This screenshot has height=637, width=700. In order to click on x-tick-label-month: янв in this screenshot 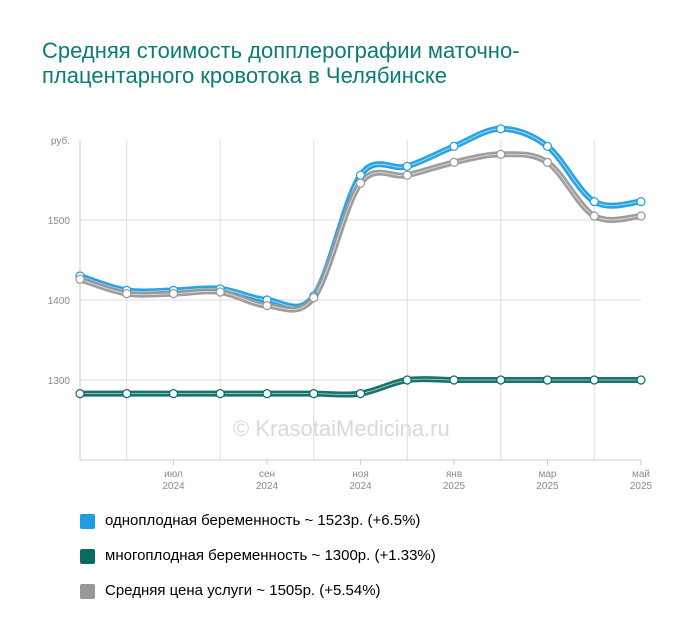, I will do `click(454, 474)`.